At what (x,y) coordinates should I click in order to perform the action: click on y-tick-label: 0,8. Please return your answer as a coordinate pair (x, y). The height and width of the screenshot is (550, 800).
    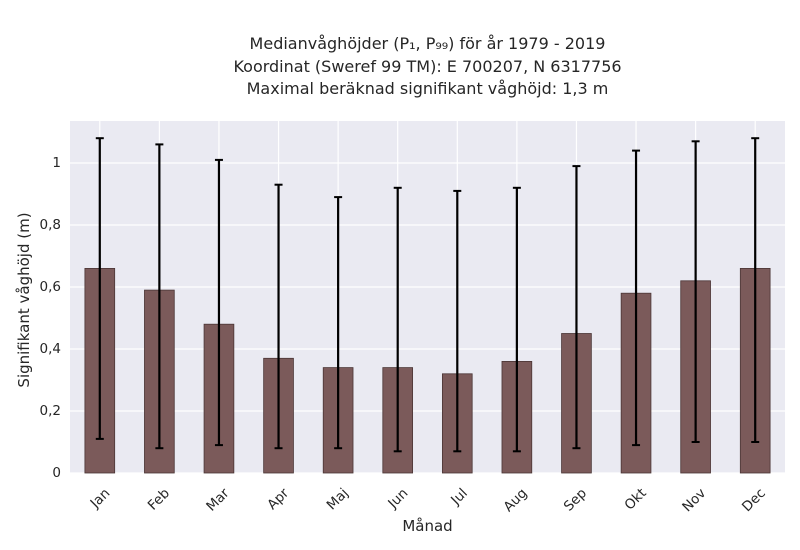
    Looking at the image, I should click on (50, 225).